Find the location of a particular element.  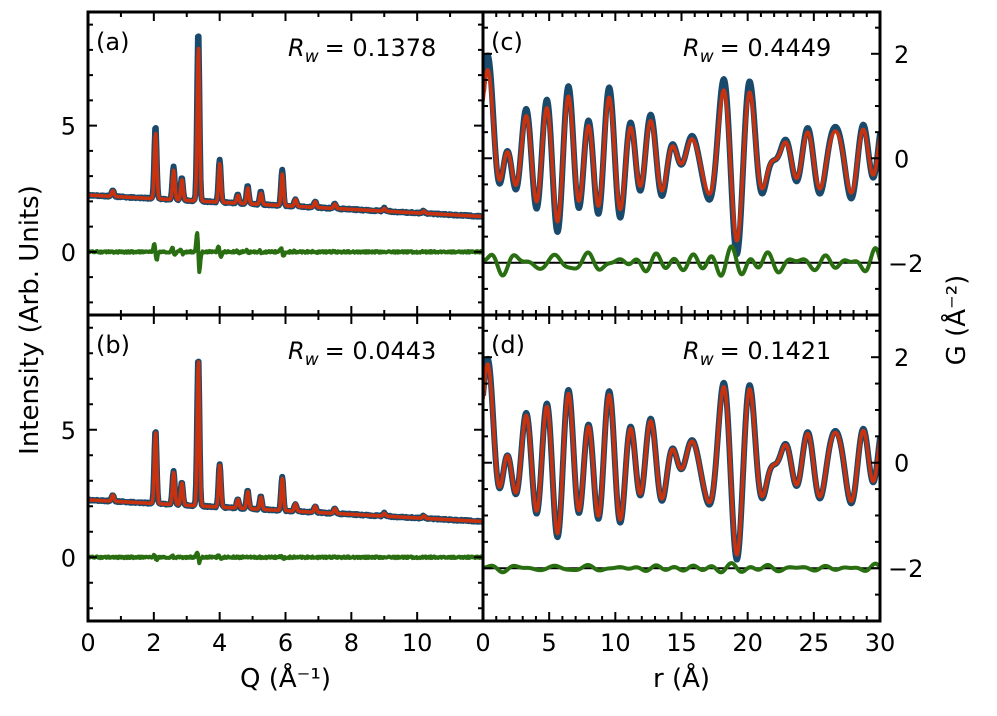

series-calculated-c is located at coordinates (681, 155).